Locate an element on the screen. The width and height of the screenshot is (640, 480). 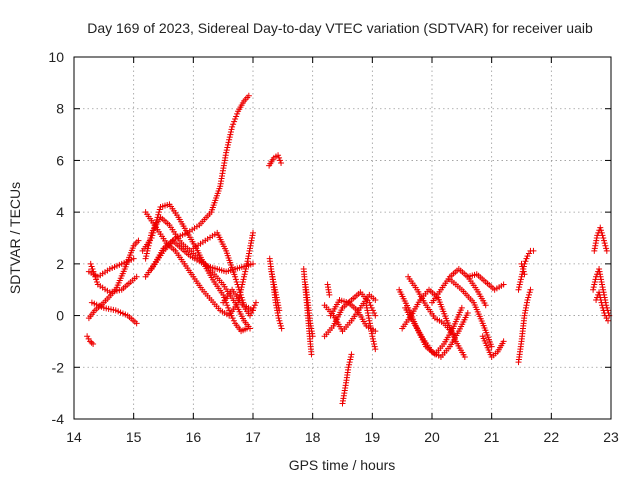
series-arc-t is located at coordinates (353, 316).